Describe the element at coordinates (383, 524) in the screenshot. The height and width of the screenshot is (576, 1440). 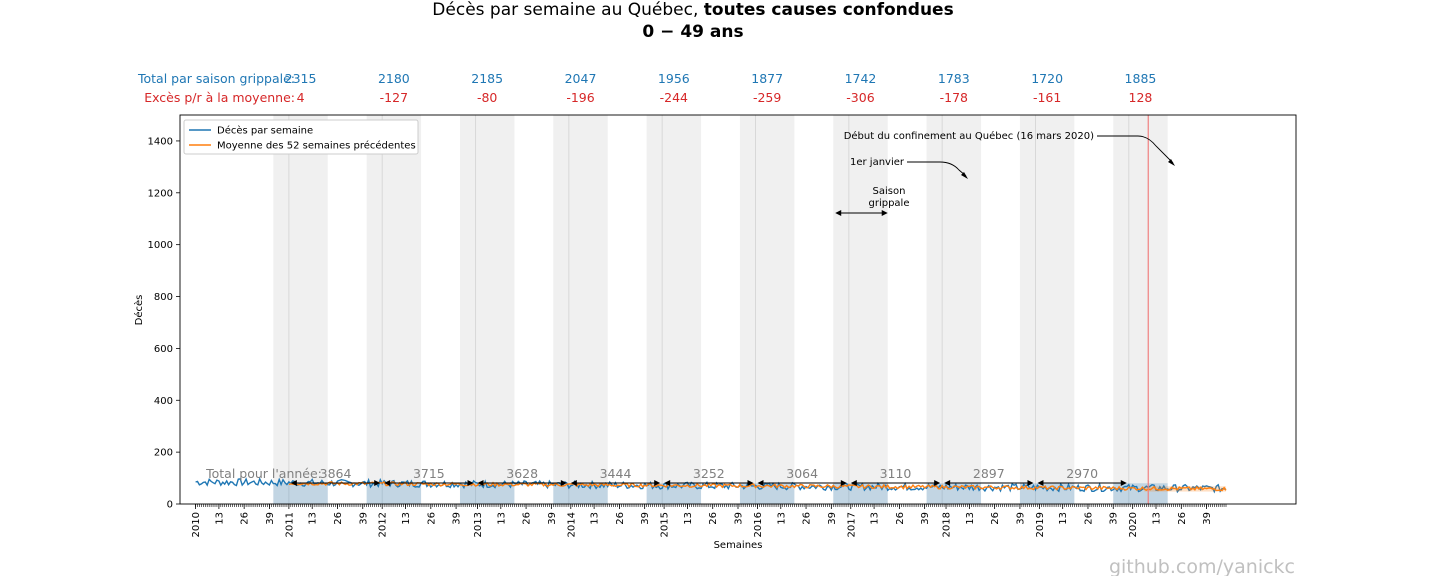
I see `x-tick-label: 2012` at that location.